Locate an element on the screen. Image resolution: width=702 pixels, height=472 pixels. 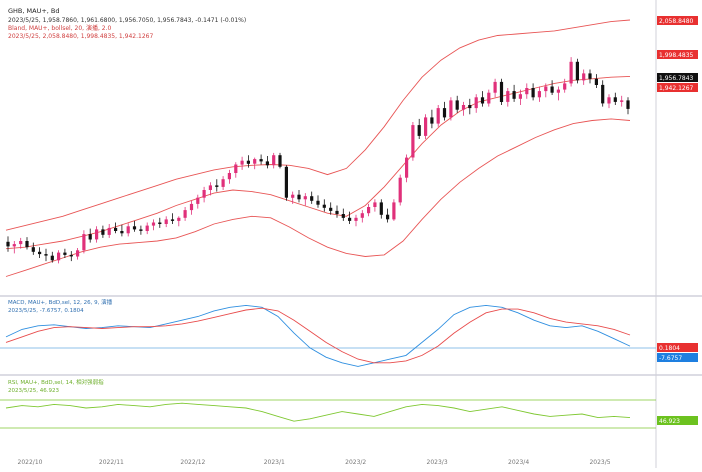
macd-values: 2023/5/25, -7.6757, 0.1804 is located at coordinates (46, 311).